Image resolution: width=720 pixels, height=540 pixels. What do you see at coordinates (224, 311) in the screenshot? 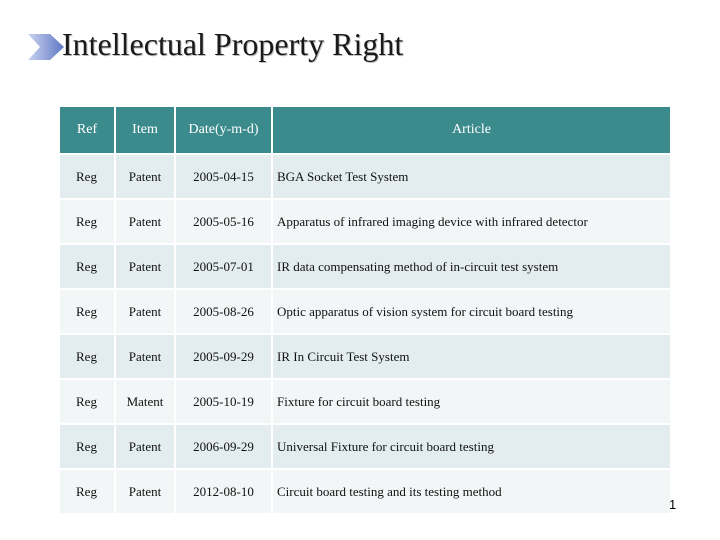
I see `cell-date: 2005-08-26` at bounding box center [224, 311].